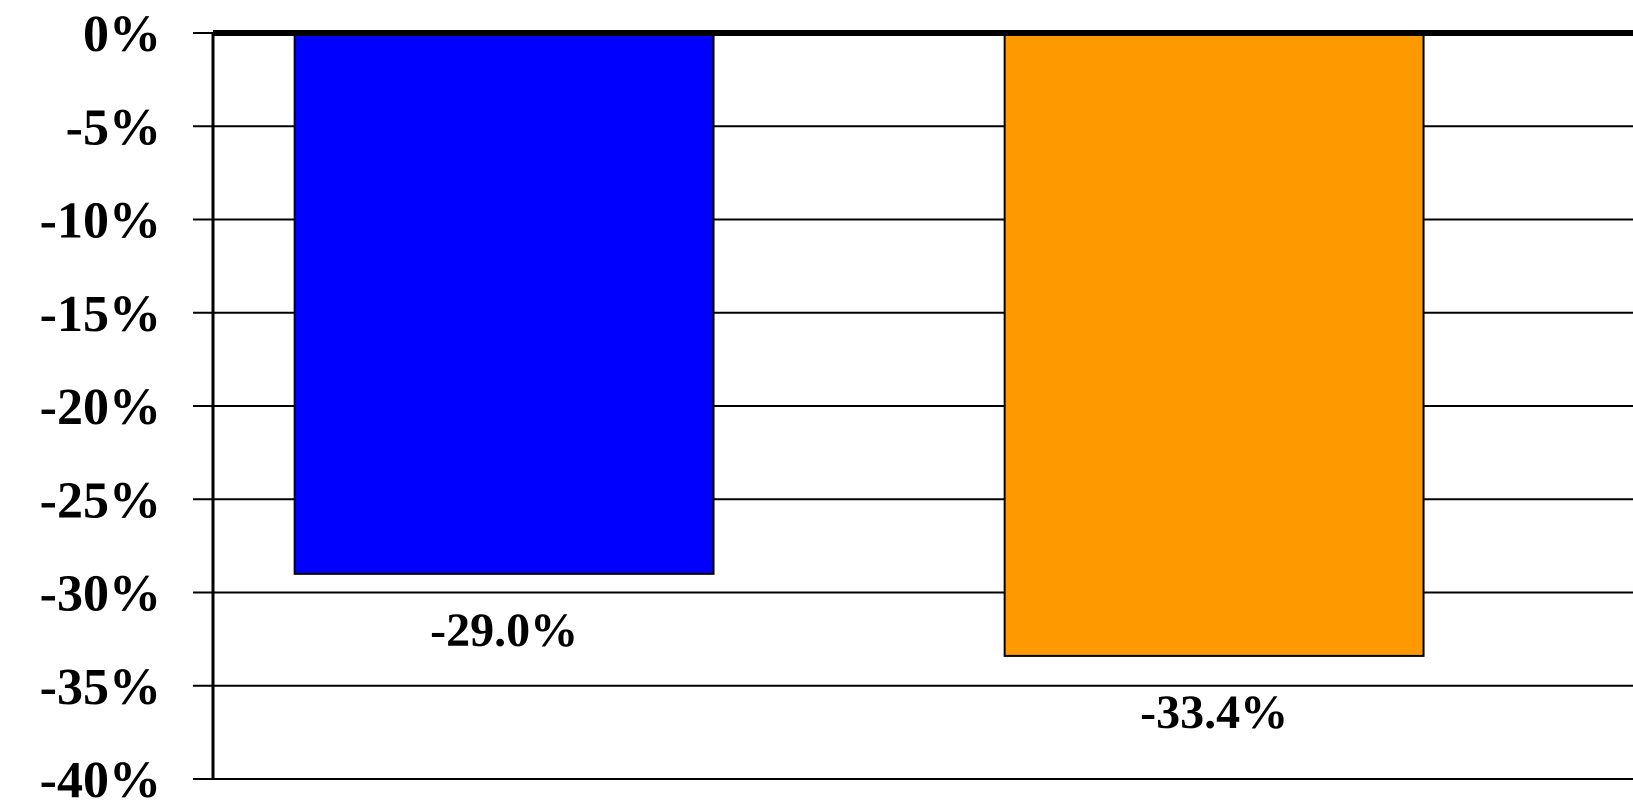 This screenshot has width=1633, height=802. I want to click on bar-value-label: -33.4%, so click(1214, 712).